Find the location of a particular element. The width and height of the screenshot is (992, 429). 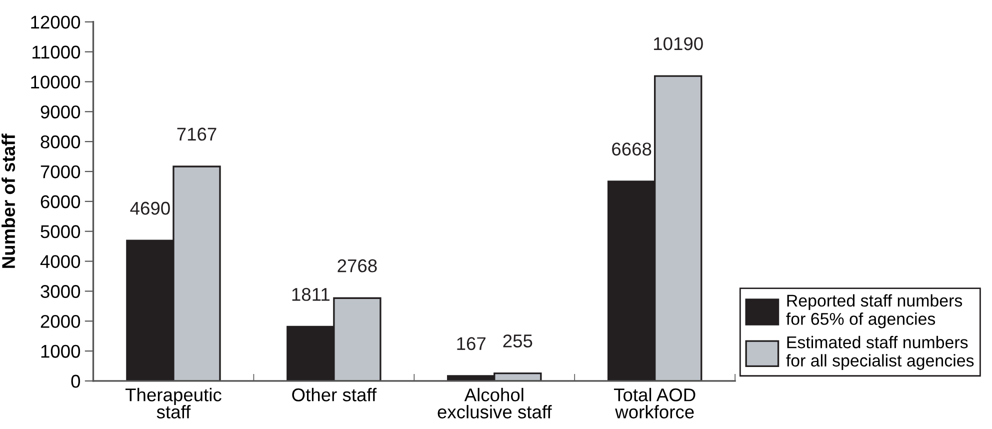

y-tick-label: 3000 is located at coordinates (60, 291).